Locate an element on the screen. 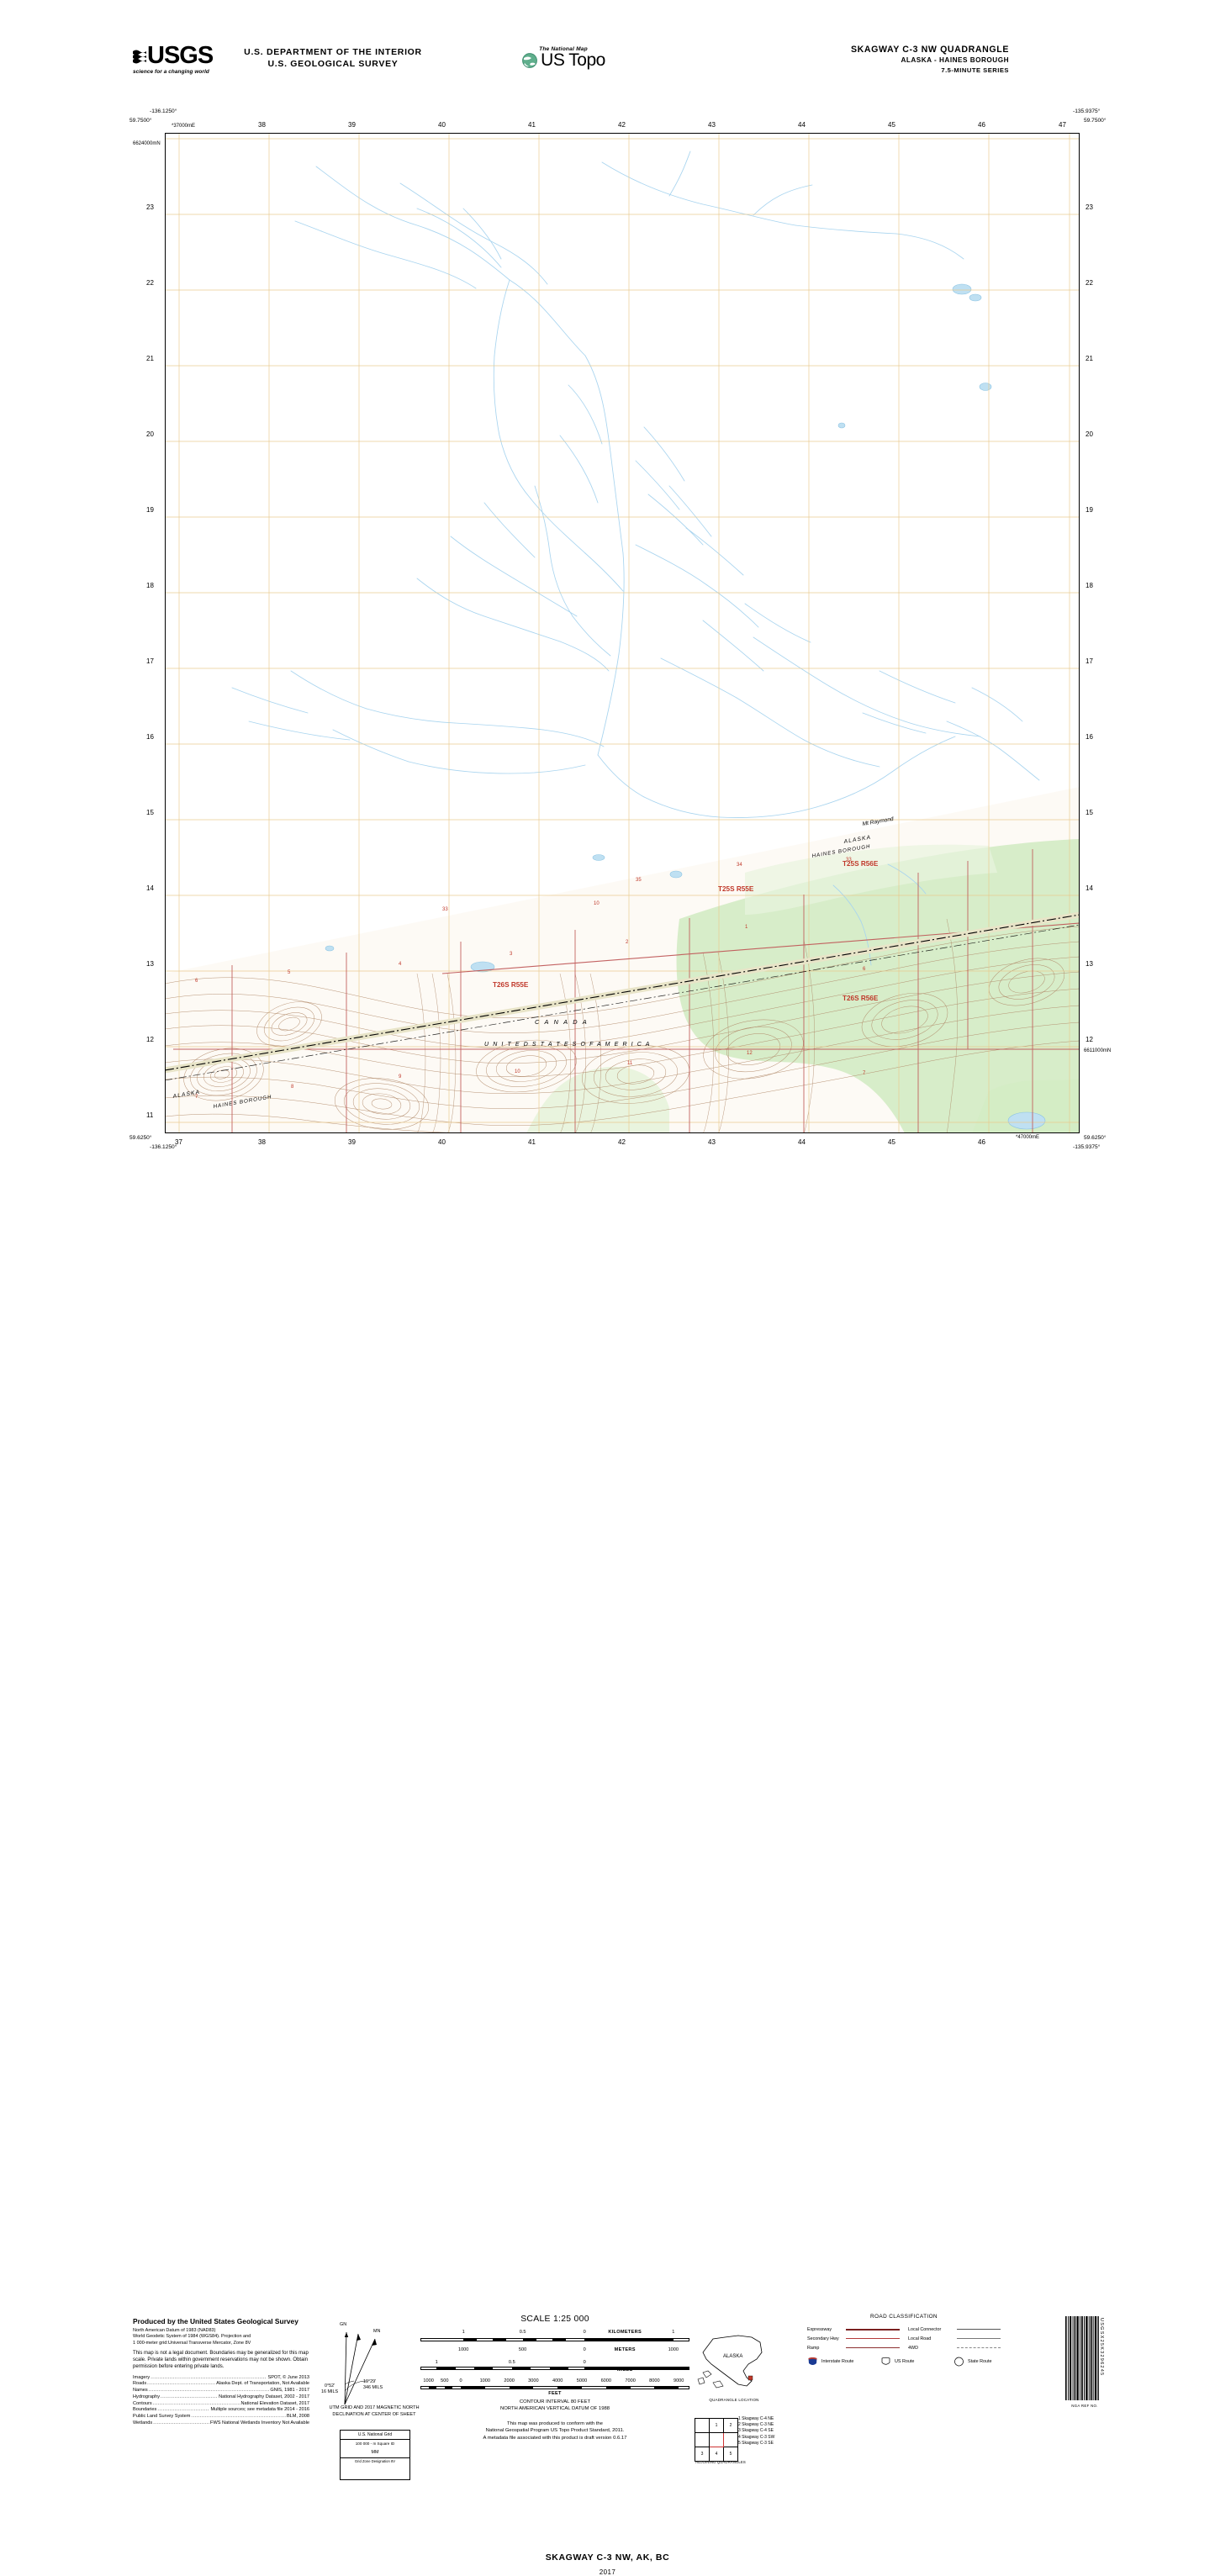 The height and width of the screenshot is (2576, 1215). quadrangle-name: SKAGWAY C-3 NW QUADRANGLE is located at coordinates (929, 50).